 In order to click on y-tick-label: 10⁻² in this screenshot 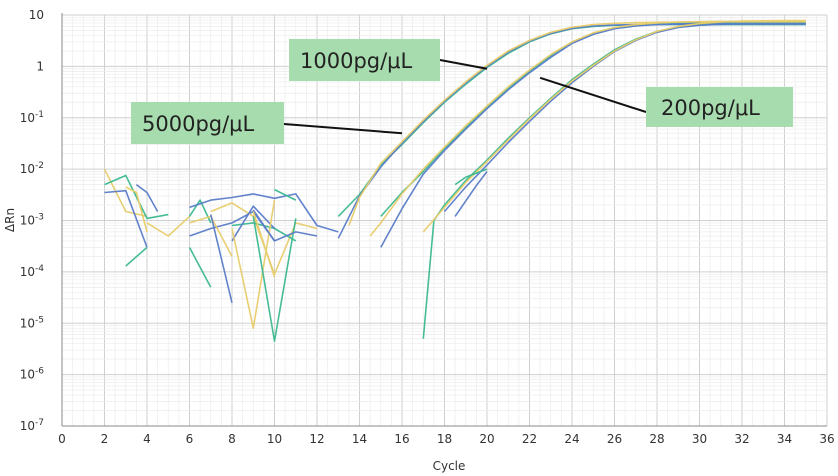, I will do `click(32, 168)`.